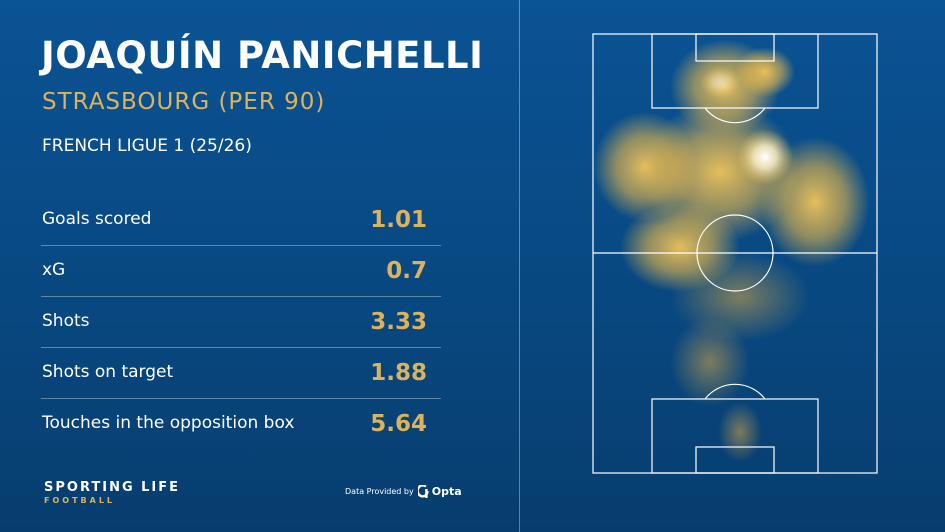 This screenshot has height=532, width=945. I want to click on opta-logo: Opta, so click(439, 491).